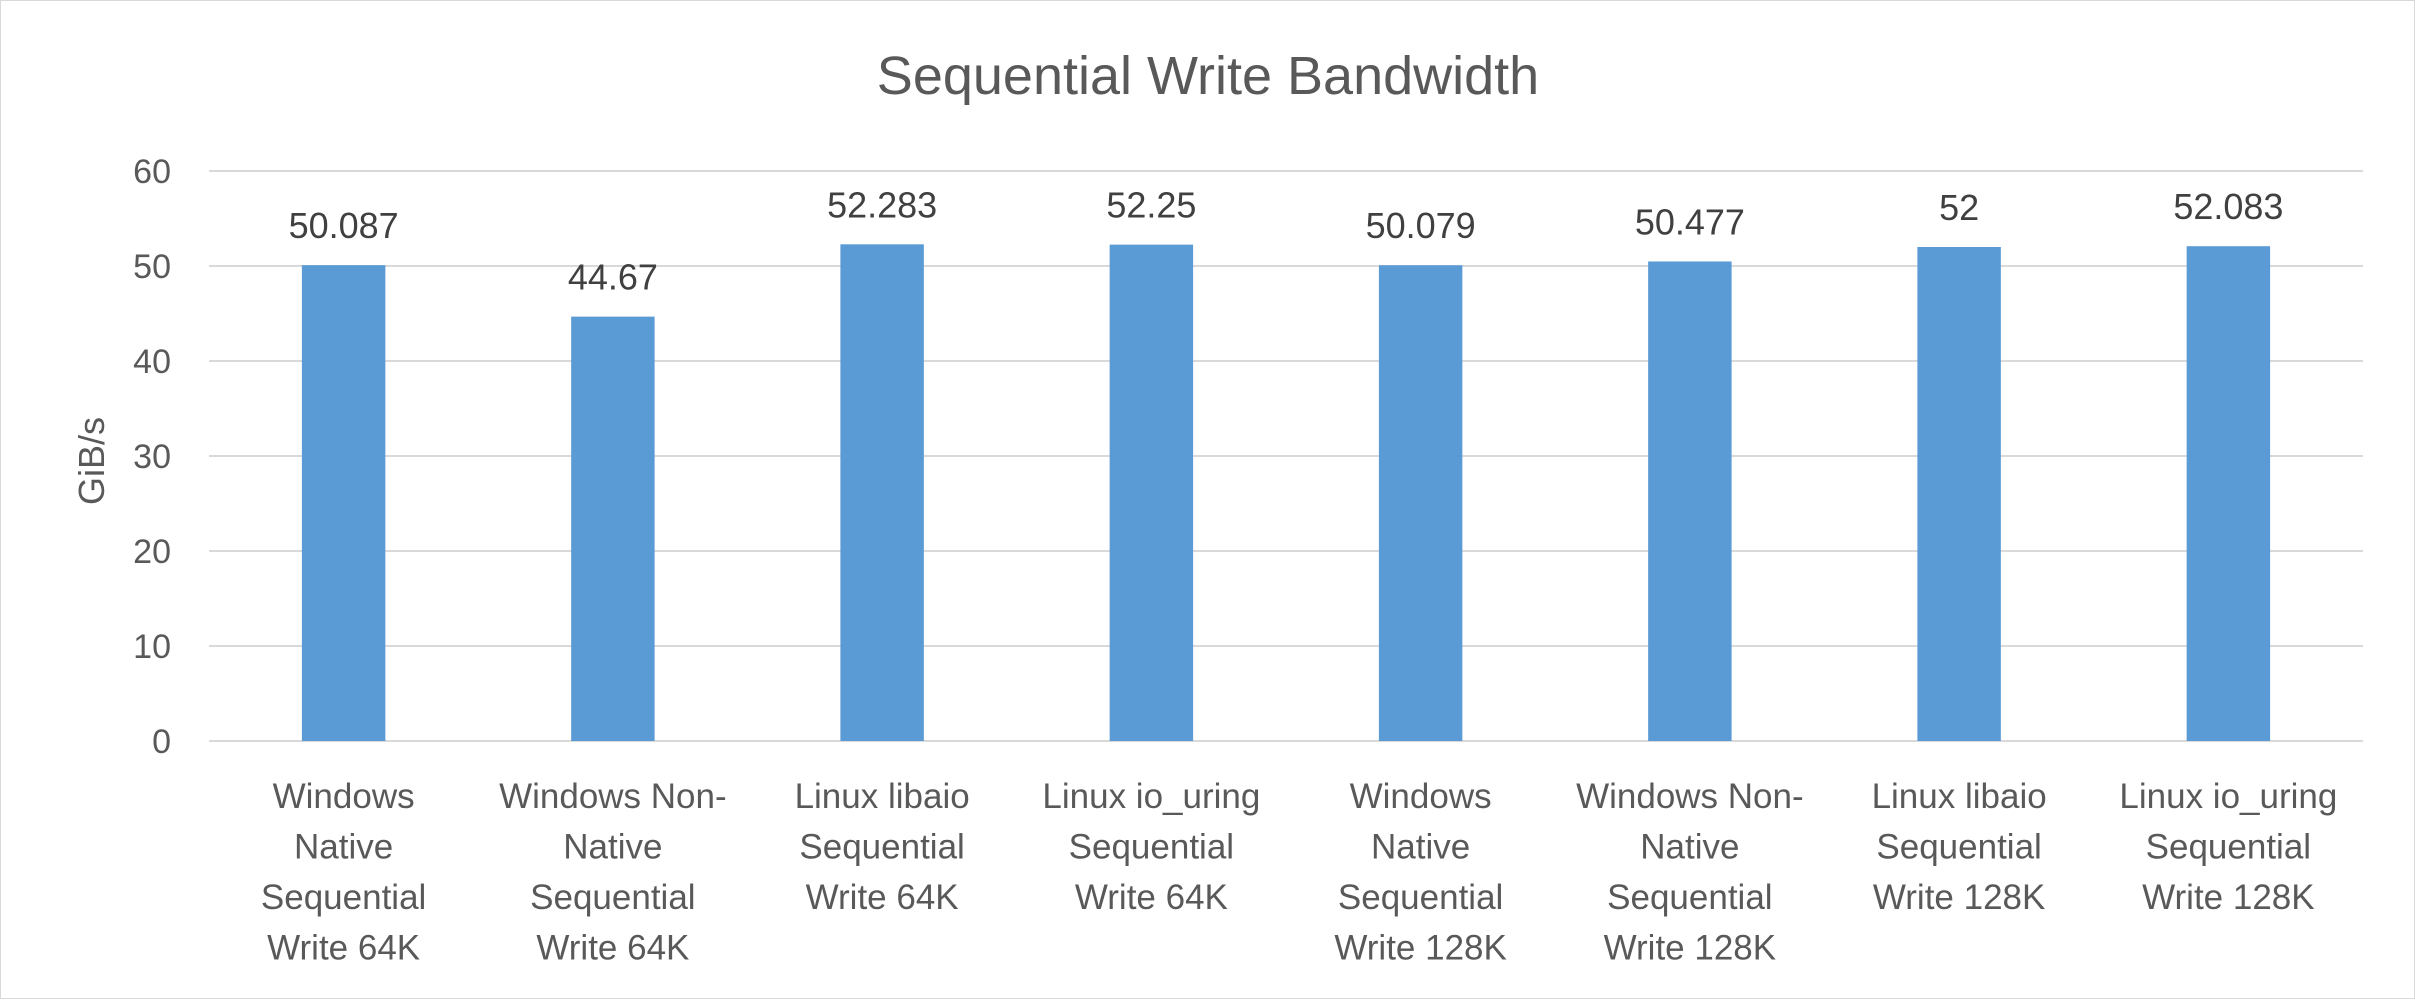 Image resolution: width=2415 pixels, height=1000 pixels. I want to click on y-axis-title: GiB/s, so click(91, 461).